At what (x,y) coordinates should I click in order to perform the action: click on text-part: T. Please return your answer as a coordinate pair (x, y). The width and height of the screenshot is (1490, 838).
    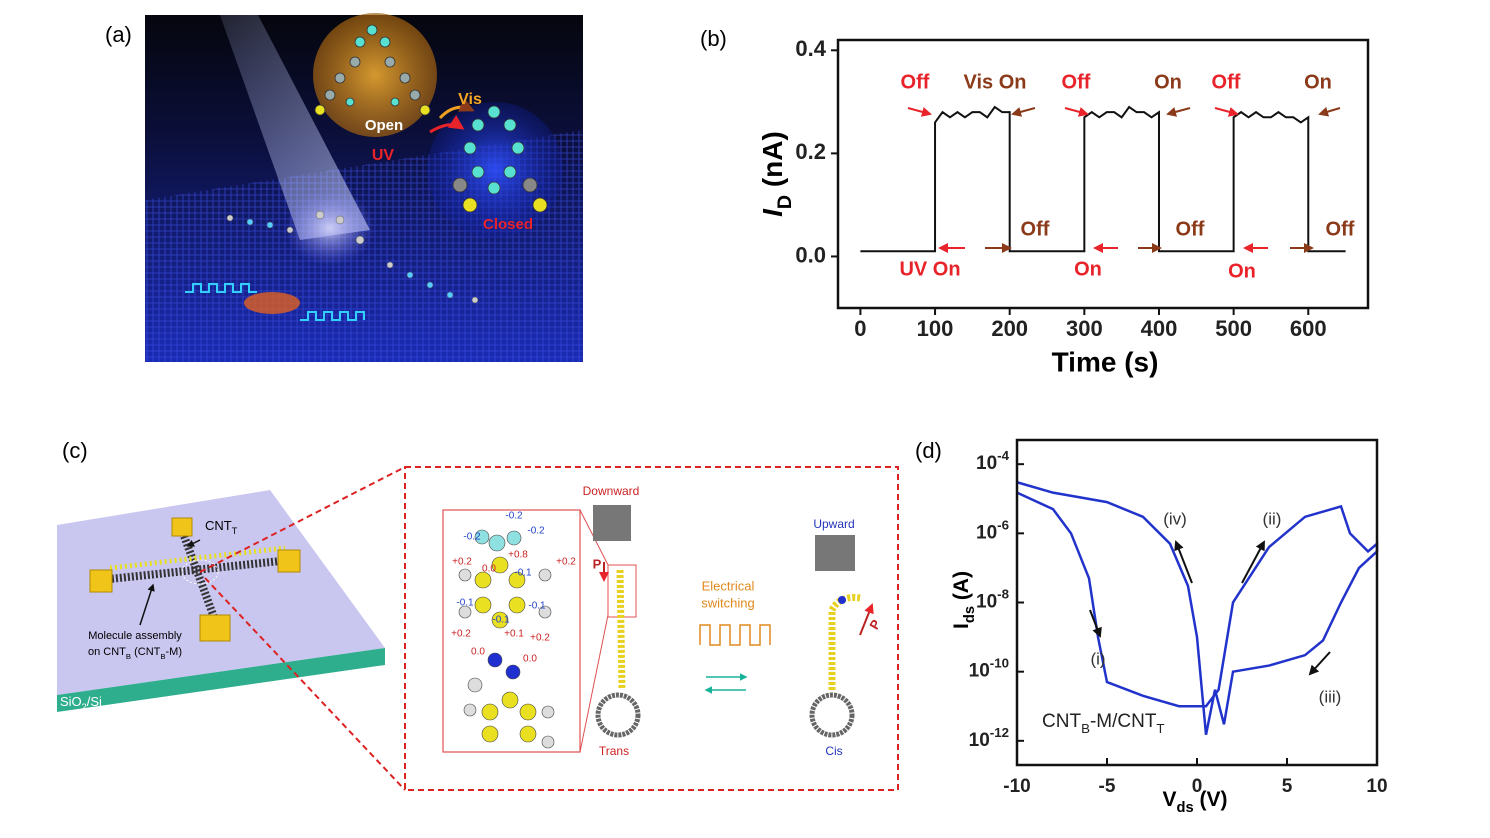
    Looking at the image, I should click on (235, 531).